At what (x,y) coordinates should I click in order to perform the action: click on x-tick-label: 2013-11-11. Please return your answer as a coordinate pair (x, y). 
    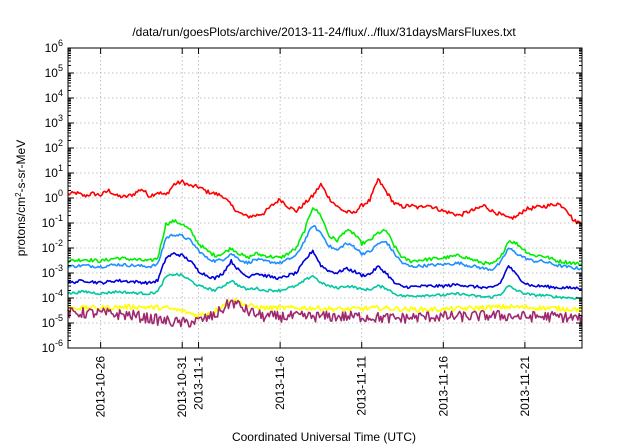
    Looking at the image, I should click on (362, 386).